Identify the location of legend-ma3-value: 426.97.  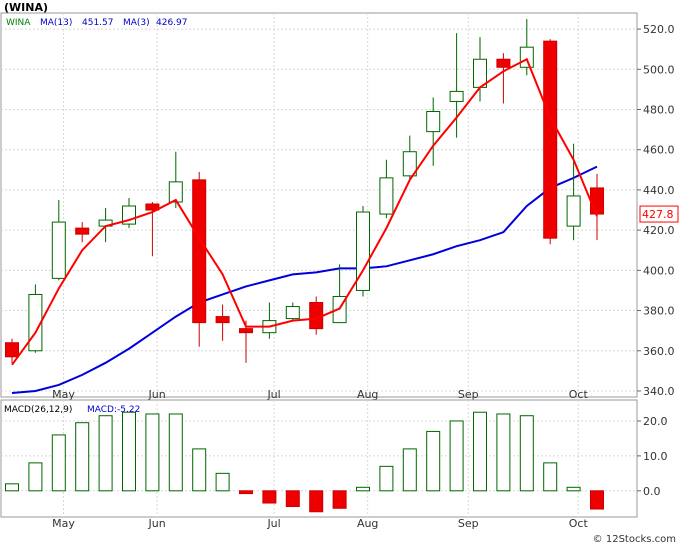
(172, 23).